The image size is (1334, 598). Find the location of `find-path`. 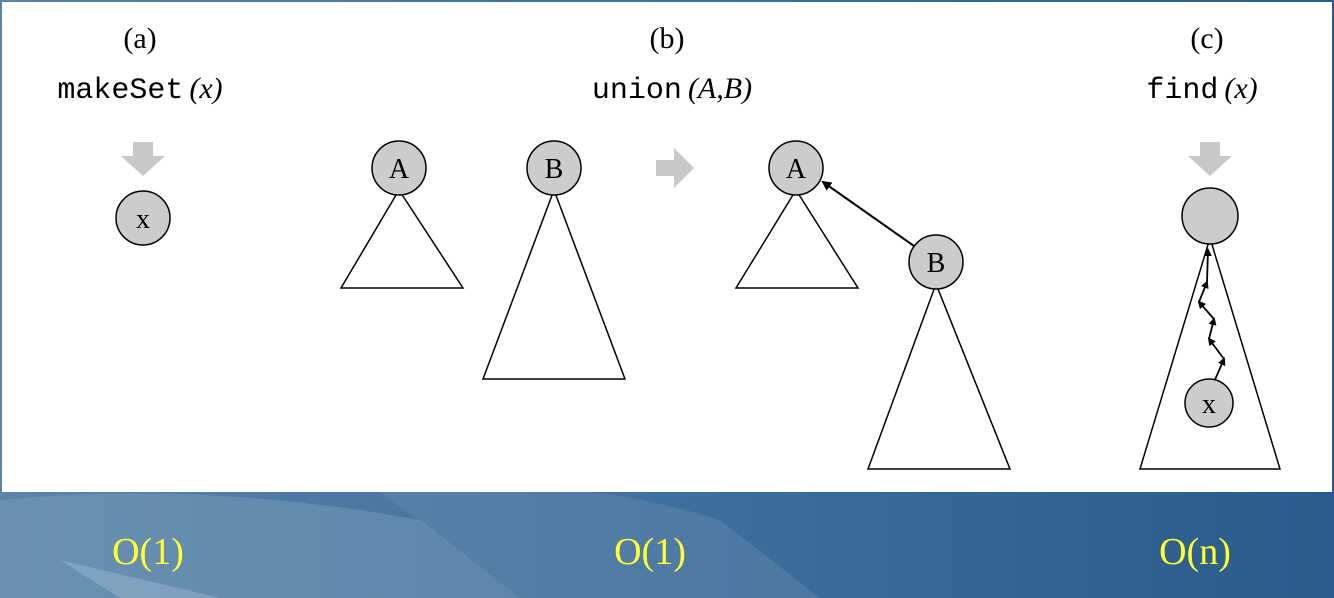

find-path is located at coordinates (1211, 315).